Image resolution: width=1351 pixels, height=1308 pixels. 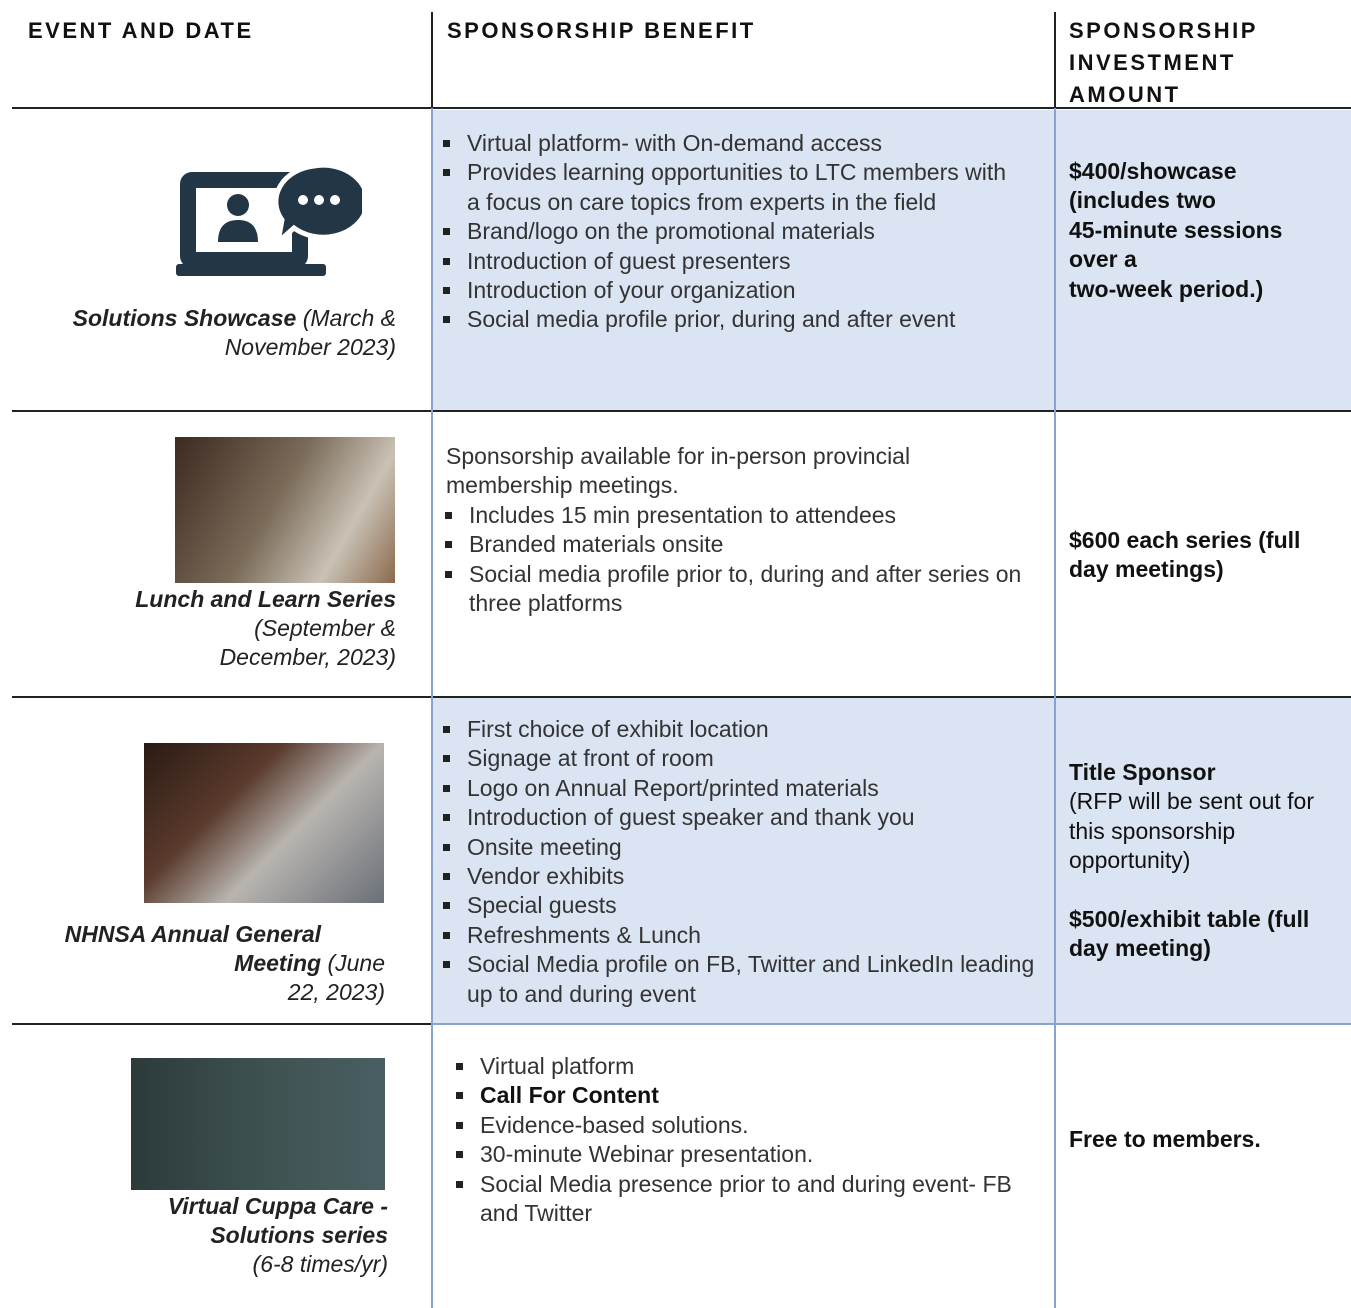 I want to click on investment-line: over a, so click(x=1103, y=259).